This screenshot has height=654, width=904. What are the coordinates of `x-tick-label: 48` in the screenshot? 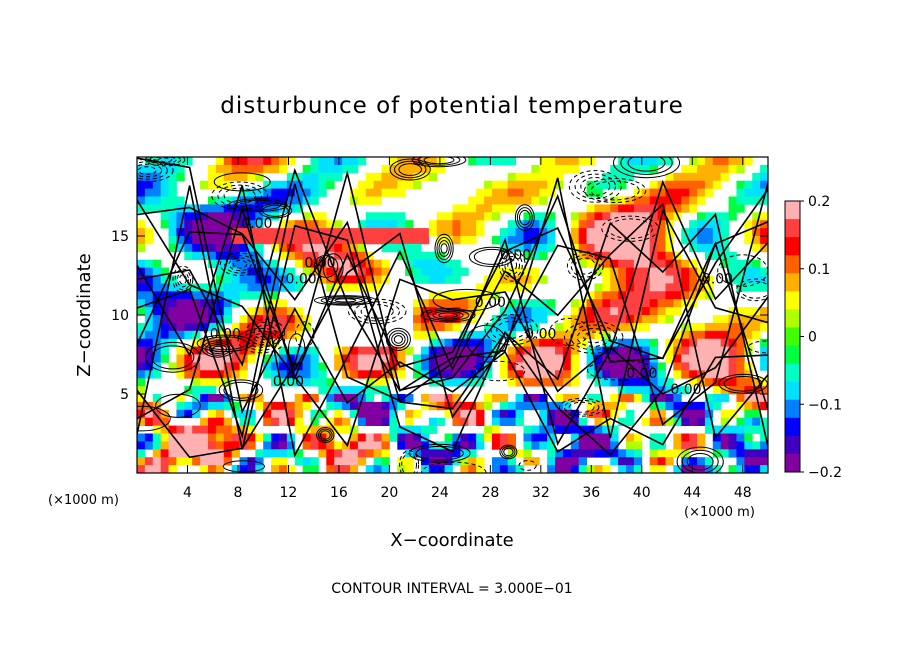 It's located at (743, 493).